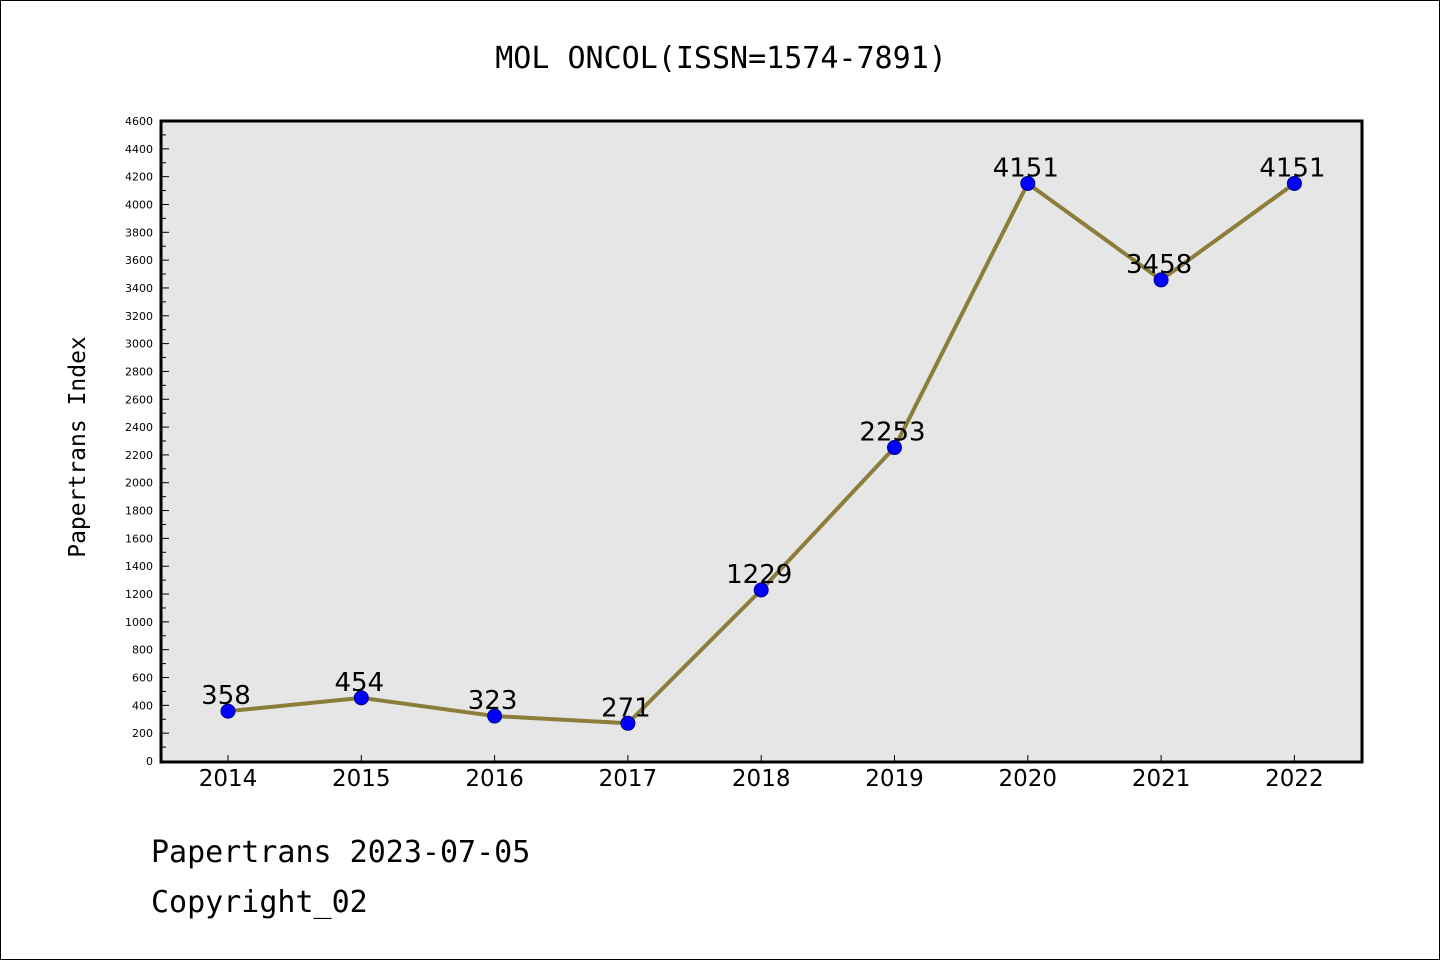 This screenshot has width=1440, height=961. What do you see at coordinates (1294, 779) in the screenshot?
I see `x-tick-label: 2022` at bounding box center [1294, 779].